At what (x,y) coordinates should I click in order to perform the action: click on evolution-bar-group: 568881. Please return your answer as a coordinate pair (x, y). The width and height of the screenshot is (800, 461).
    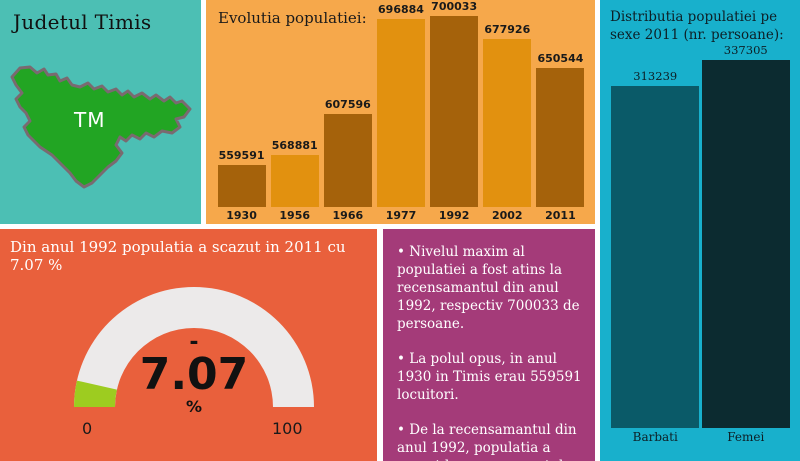
    Looking at the image, I should click on (294, 103).